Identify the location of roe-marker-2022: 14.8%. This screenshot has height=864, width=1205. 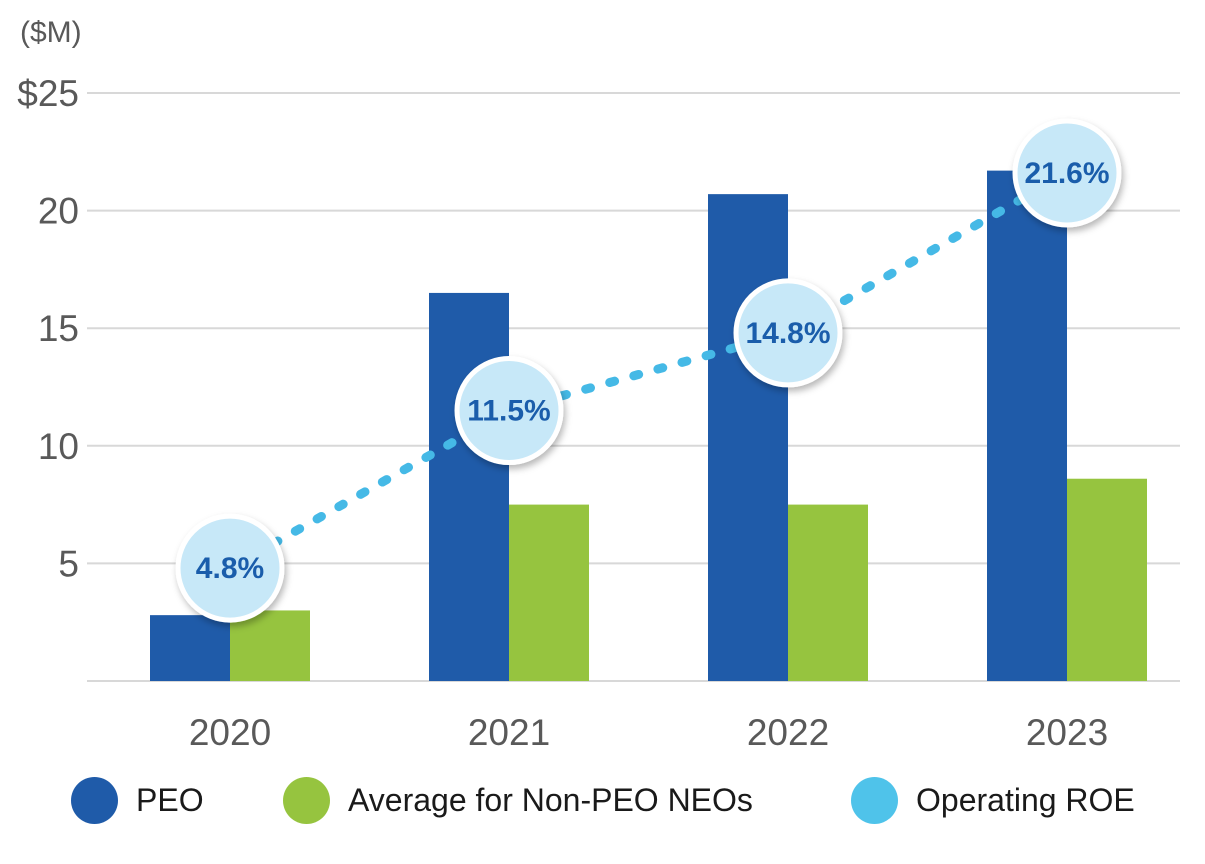
(788, 333).